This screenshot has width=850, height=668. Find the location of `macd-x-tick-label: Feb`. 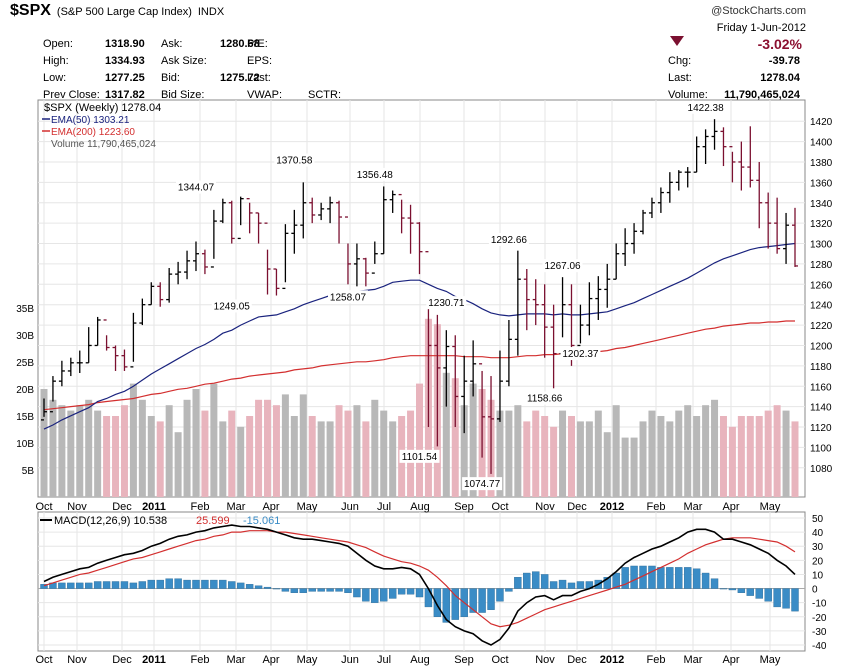

macd-x-tick-label: Feb is located at coordinates (656, 660).